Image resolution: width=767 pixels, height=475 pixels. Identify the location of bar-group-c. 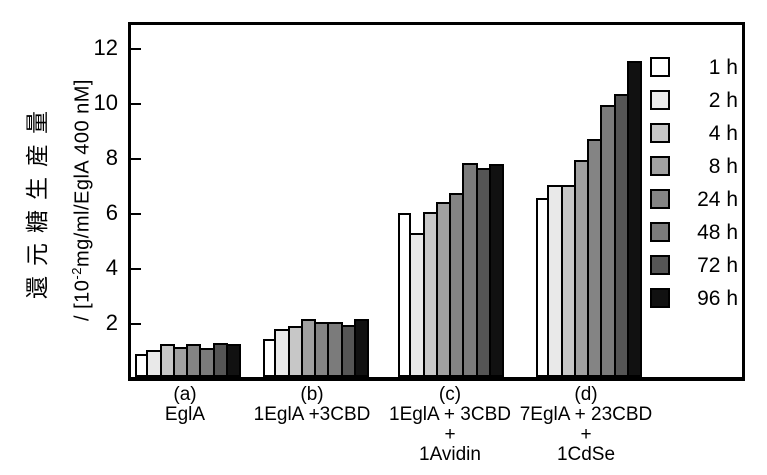
(451, 201).